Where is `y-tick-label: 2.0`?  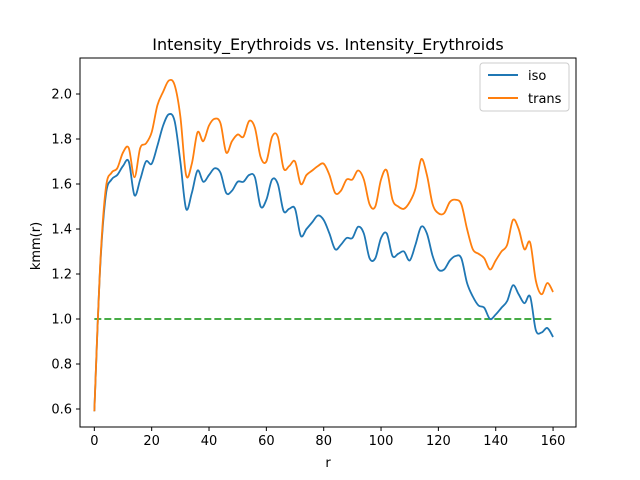
y-tick-label: 2.0 is located at coordinates (61, 95).